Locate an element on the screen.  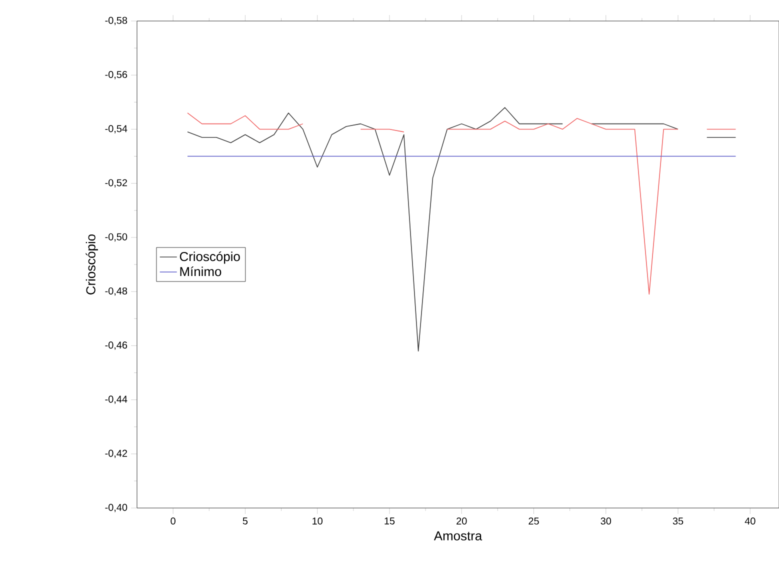
y-tick-label: -0,40 is located at coordinates (116, 508).